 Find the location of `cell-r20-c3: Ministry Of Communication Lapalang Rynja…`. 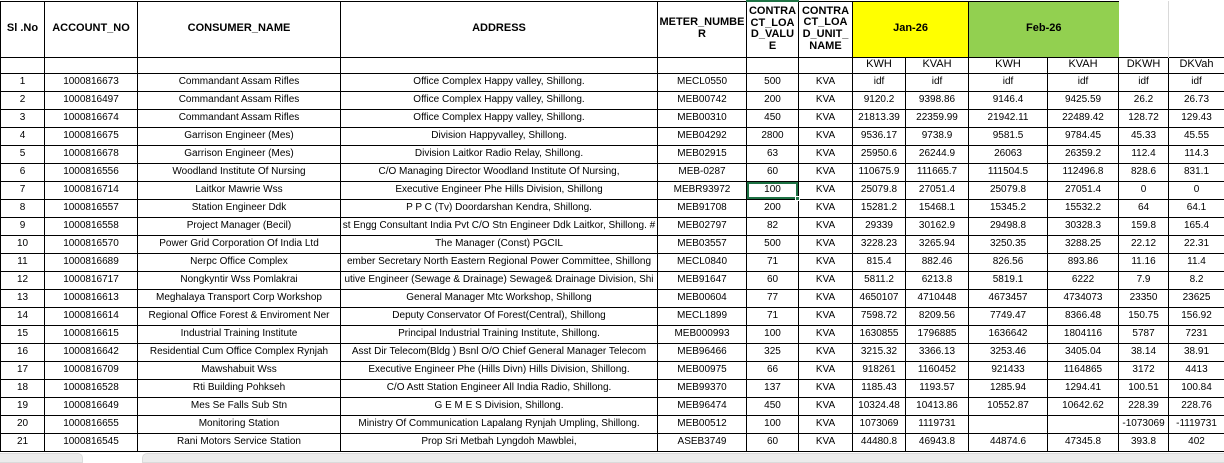

cell-r20-c3: Ministry Of Communication Lapalang Rynja… is located at coordinates (499, 424).